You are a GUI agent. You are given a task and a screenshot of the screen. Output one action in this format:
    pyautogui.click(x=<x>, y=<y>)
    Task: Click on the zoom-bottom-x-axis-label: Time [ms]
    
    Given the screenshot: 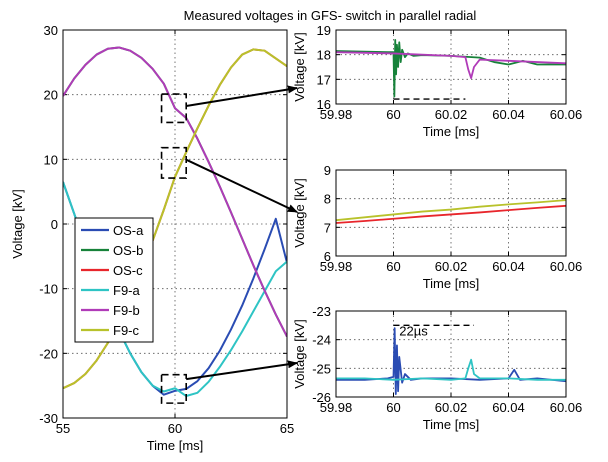 What is the action you would take?
    pyautogui.click(x=451, y=424)
    